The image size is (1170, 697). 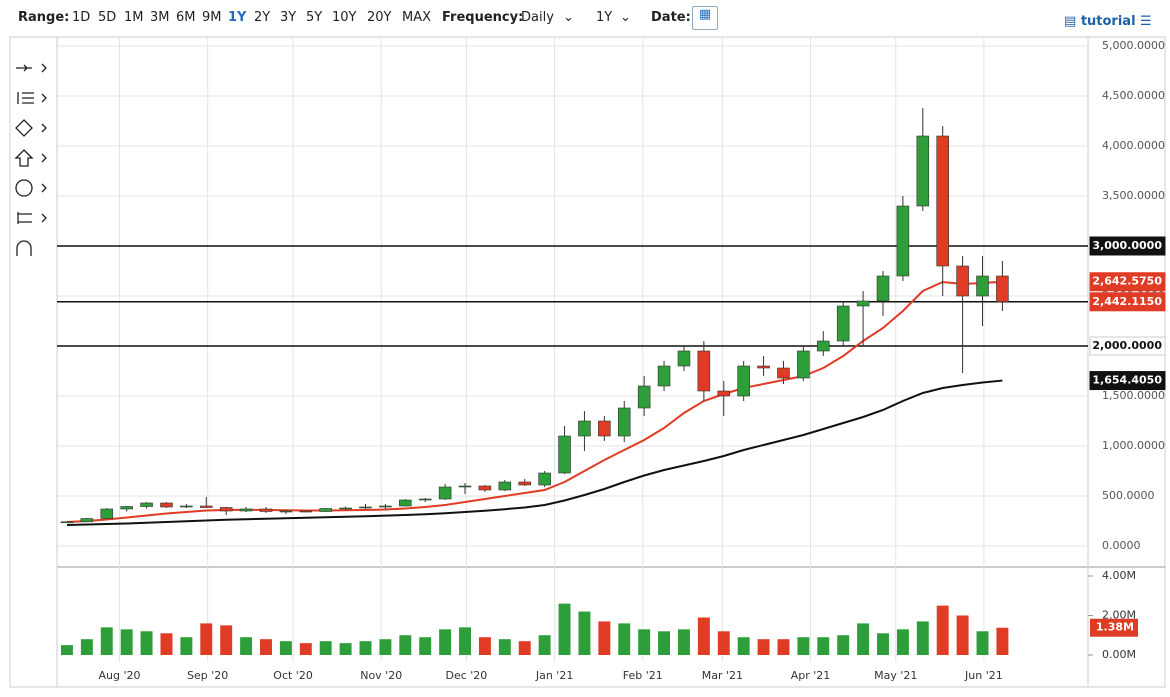 I want to click on y-tick-label: 1,000.0000, so click(x=1133, y=445).